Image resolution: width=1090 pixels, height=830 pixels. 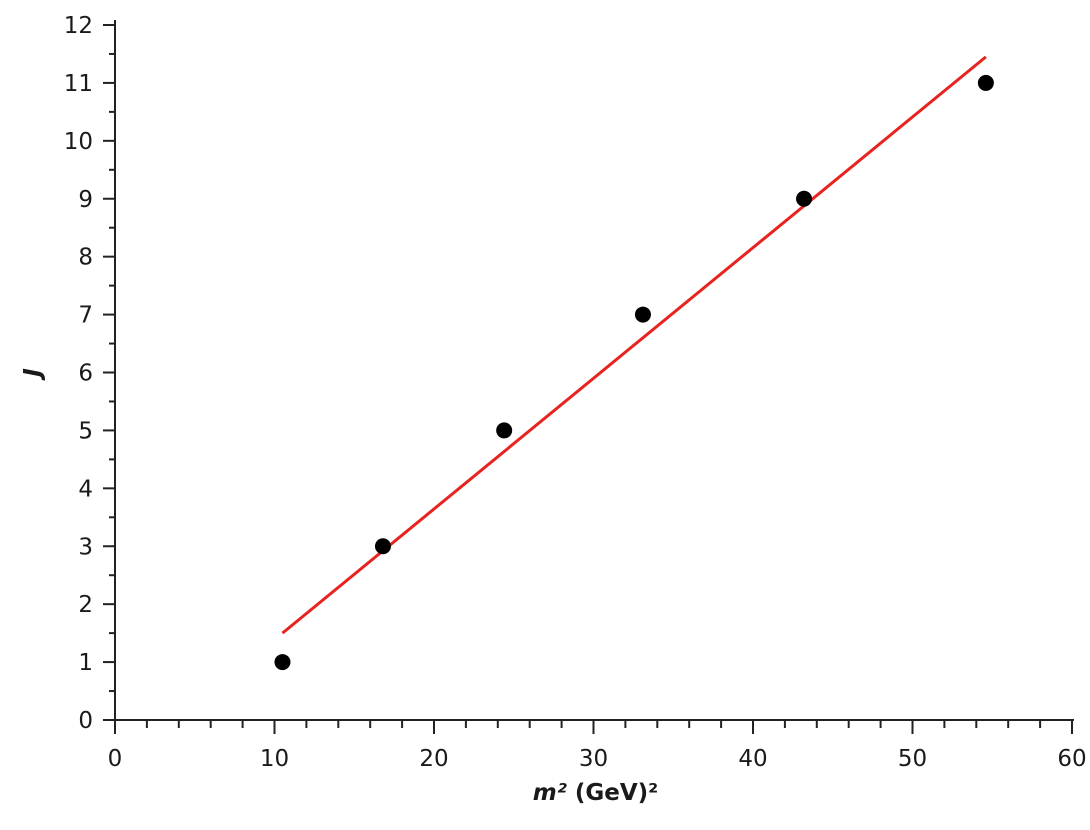 I want to click on y-tick-label: 6, so click(x=85, y=374).